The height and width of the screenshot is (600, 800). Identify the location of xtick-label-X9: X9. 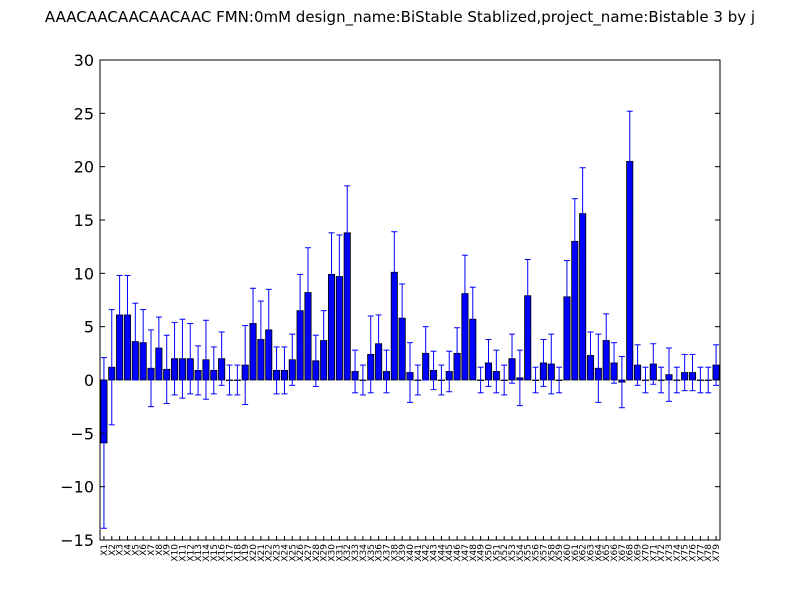
(168, 550).